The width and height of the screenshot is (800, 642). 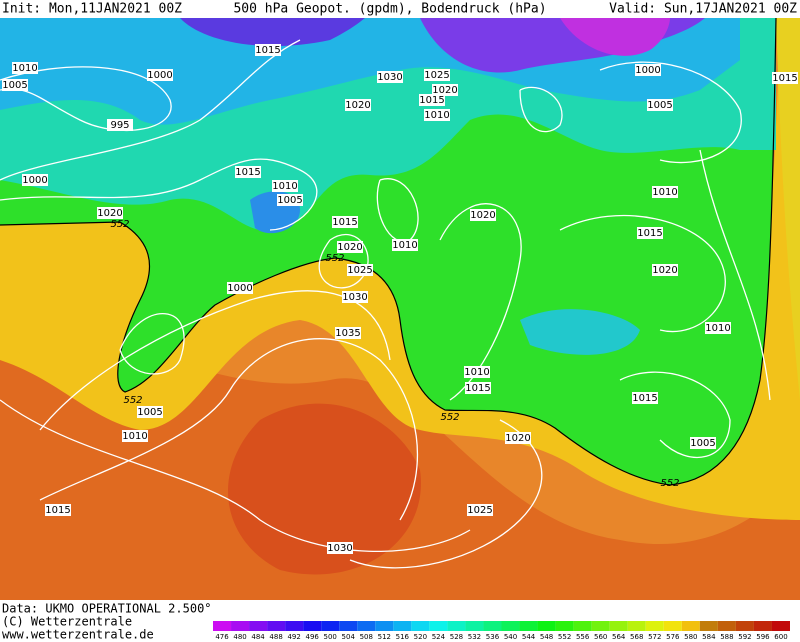 What do you see at coordinates (474, 637) in the screenshot?
I see `color-scale-label: 532` at bounding box center [474, 637].